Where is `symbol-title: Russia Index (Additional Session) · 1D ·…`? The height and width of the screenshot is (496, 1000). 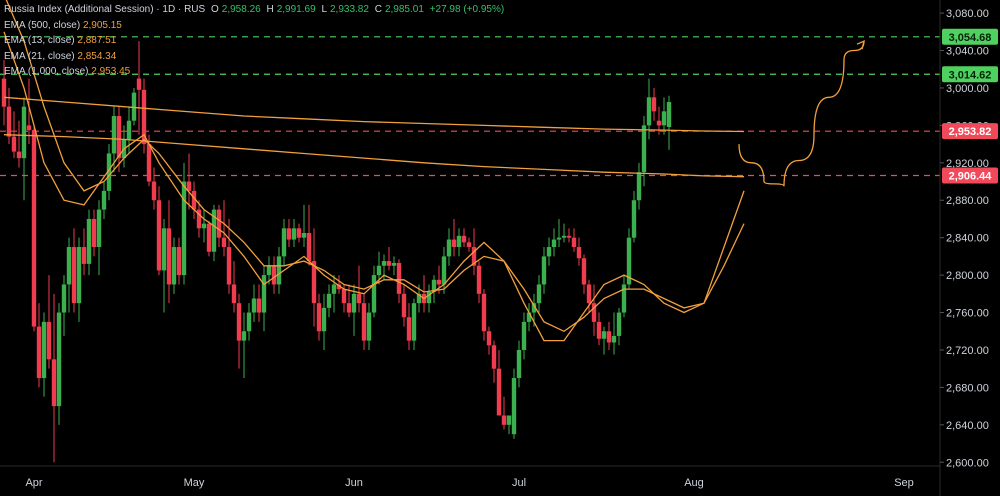
symbol-title: Russia Index (Additional Session) · 1D ·… is located at coordinates (105, 9).